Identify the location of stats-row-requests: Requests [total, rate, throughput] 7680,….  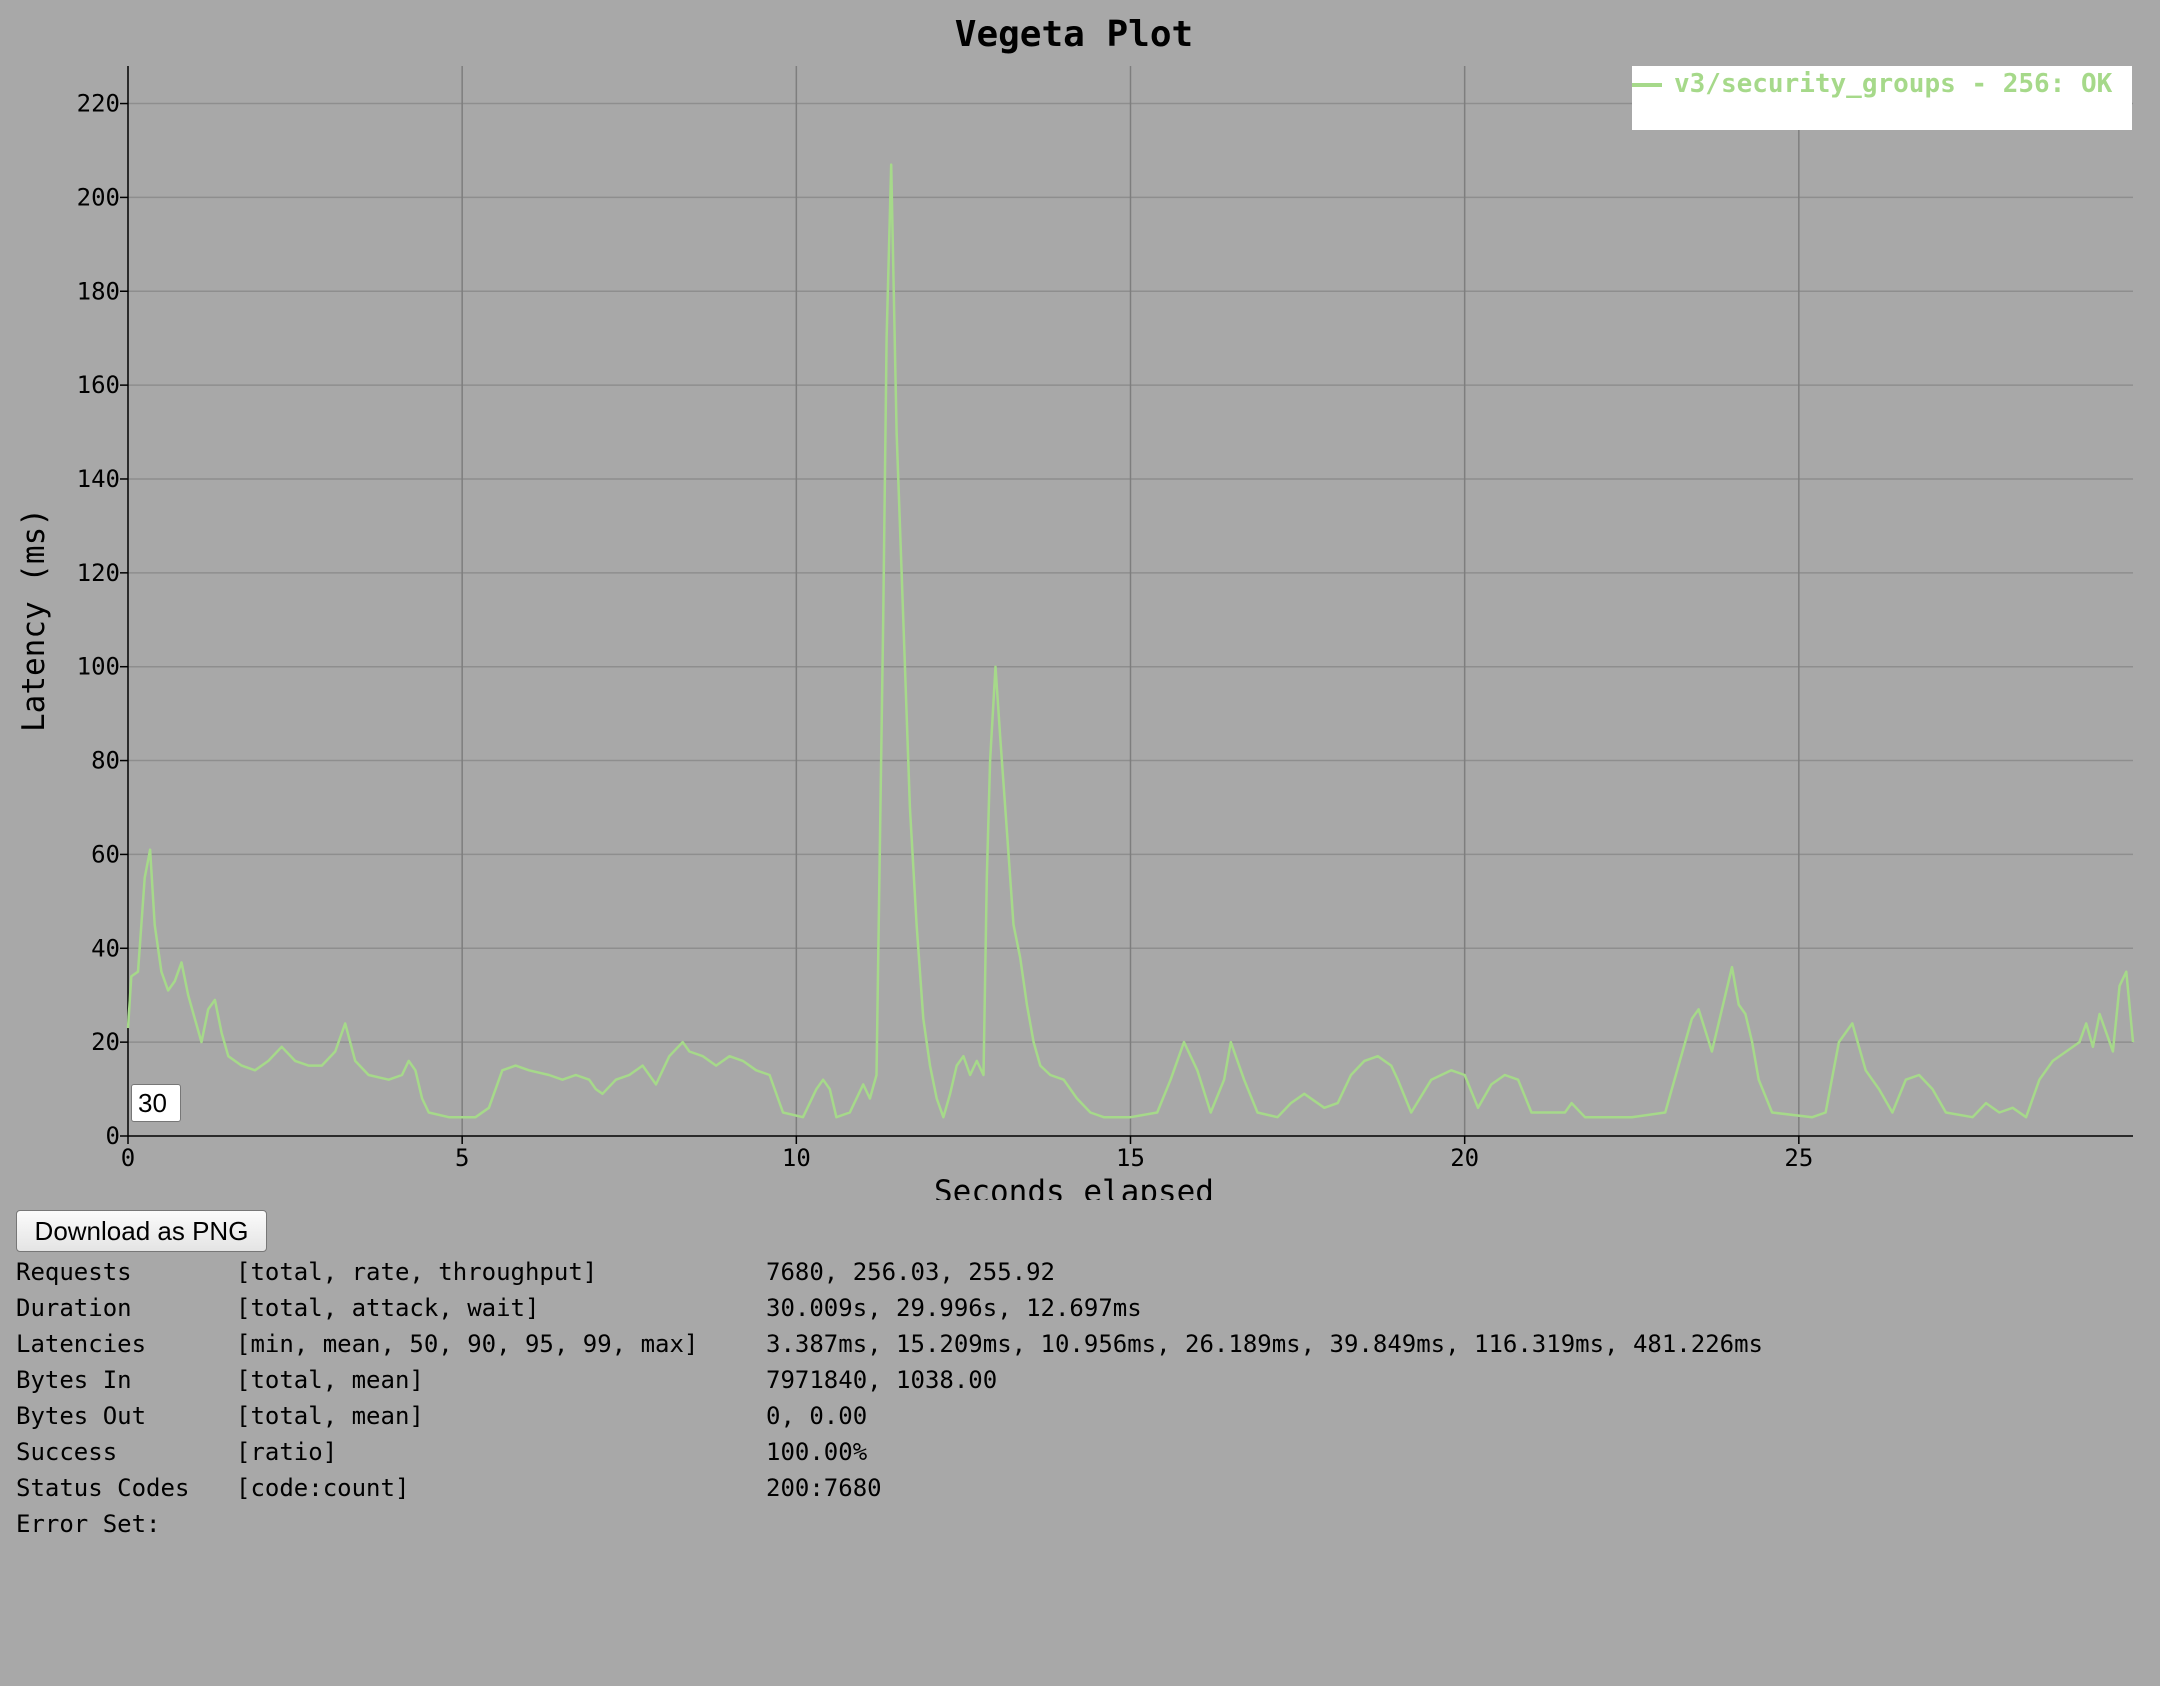
(1066, 1272).